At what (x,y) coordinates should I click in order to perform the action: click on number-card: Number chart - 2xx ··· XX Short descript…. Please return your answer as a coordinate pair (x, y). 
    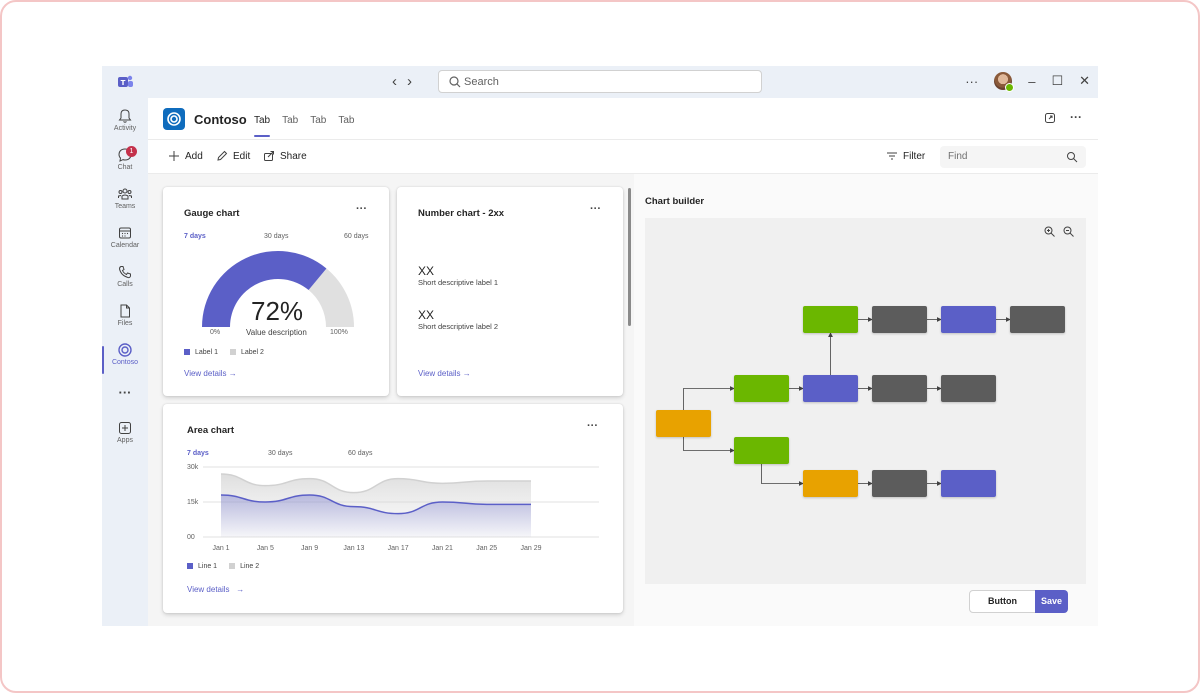
    Looking at the image, I should click on (510, 291).